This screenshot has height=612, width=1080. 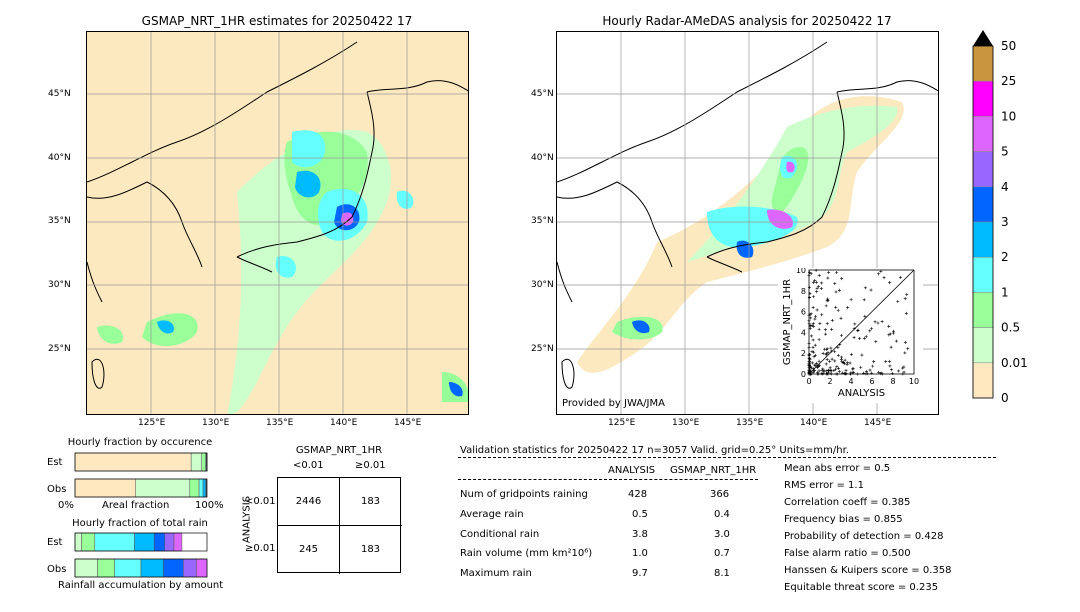 What do you see at coordinates (727, 457) in the screenshot?
I see `validation-divider` at bounding box center [727, 457].